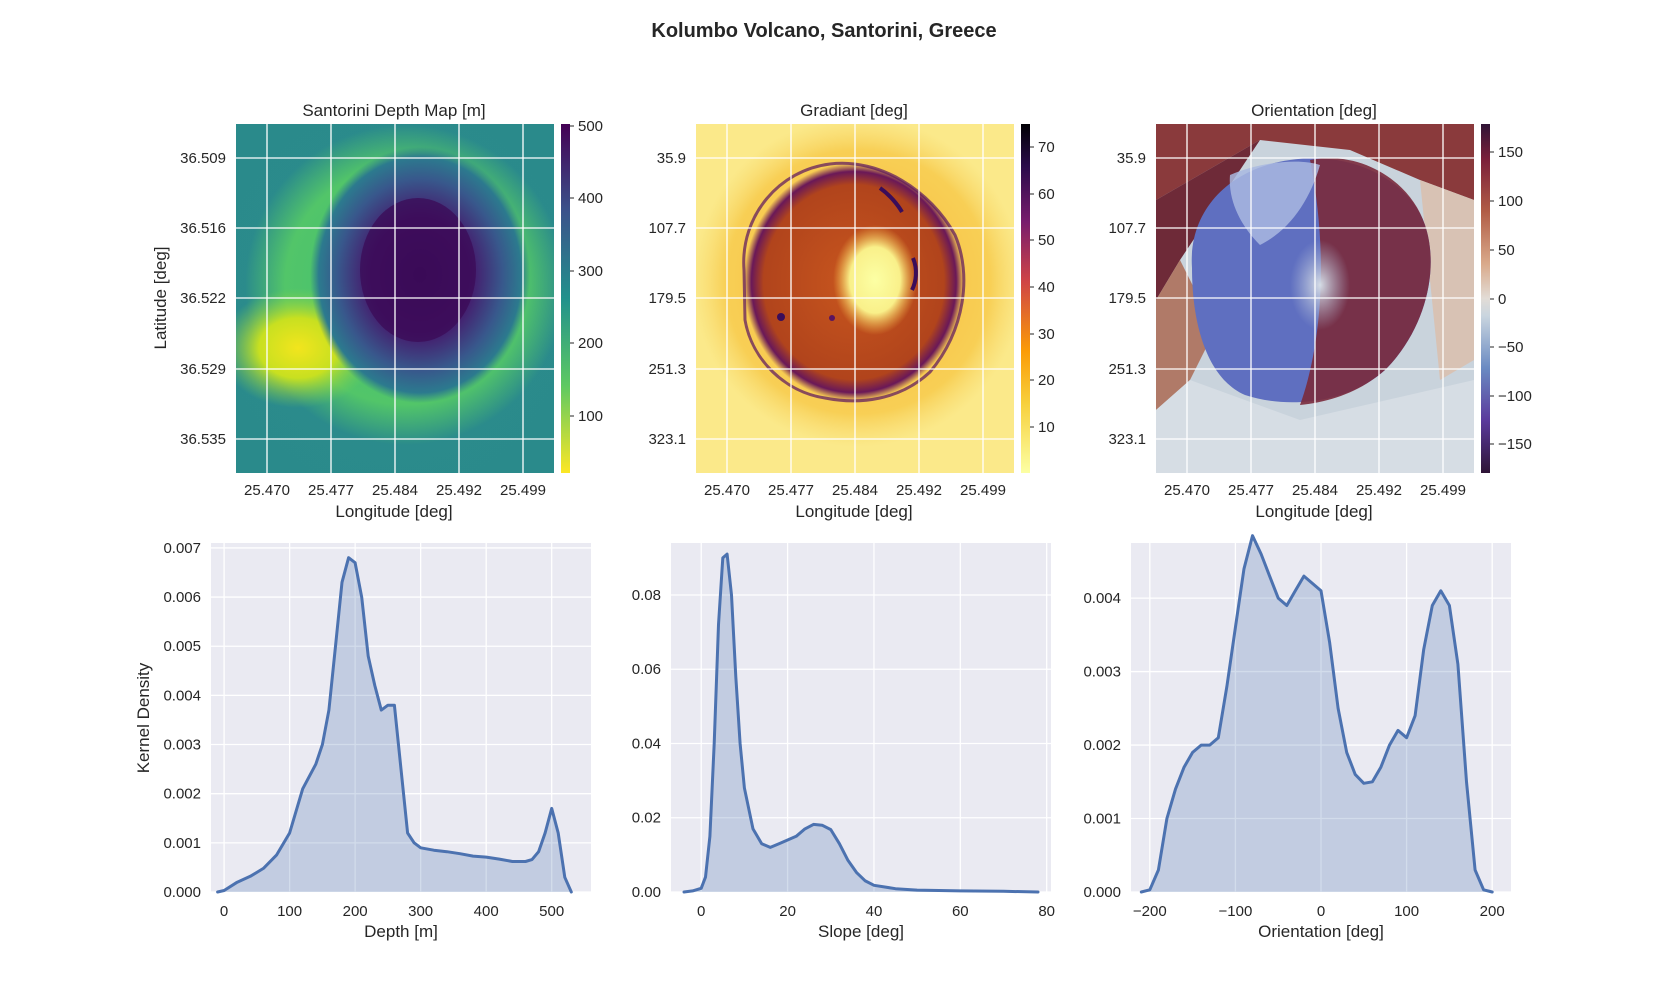 The width and height of the screenshot is (1656, 1008). I want to click on depth-kde-xtick: 300, so click(420, 911).